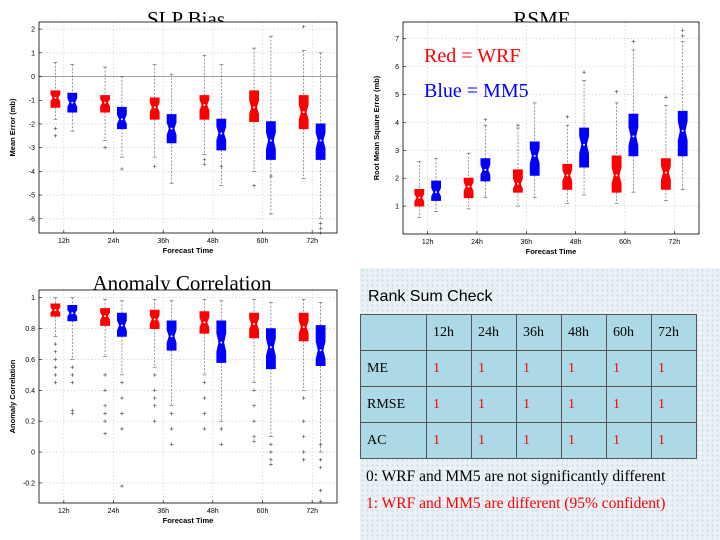 This screenshot has width=720, height=540. What do you see at coordinates (584, 332) in the screenshot?
I see `table-header-cell: 48h` at bounding box center [584, 332].